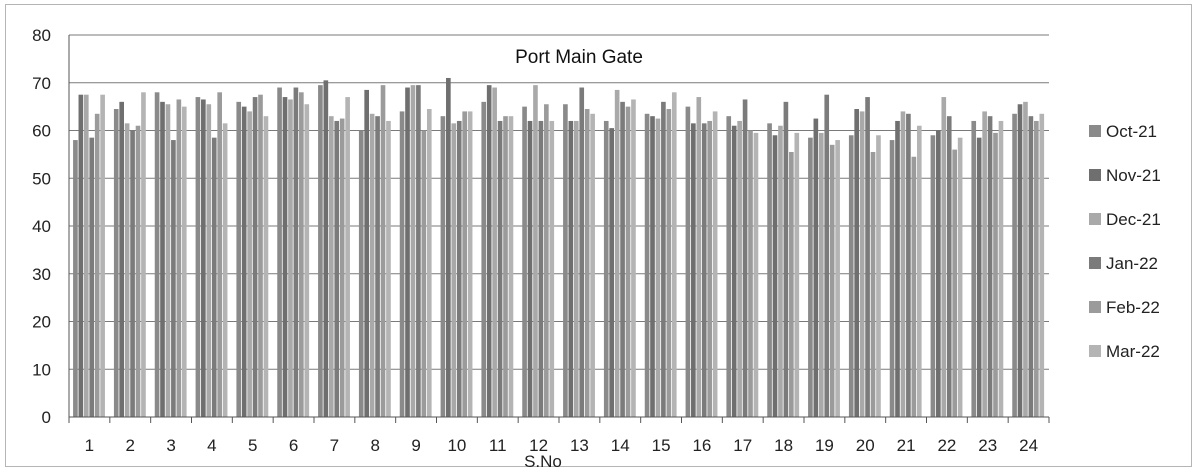  I want to click on y-tick-label: 60, so click(41, 131).